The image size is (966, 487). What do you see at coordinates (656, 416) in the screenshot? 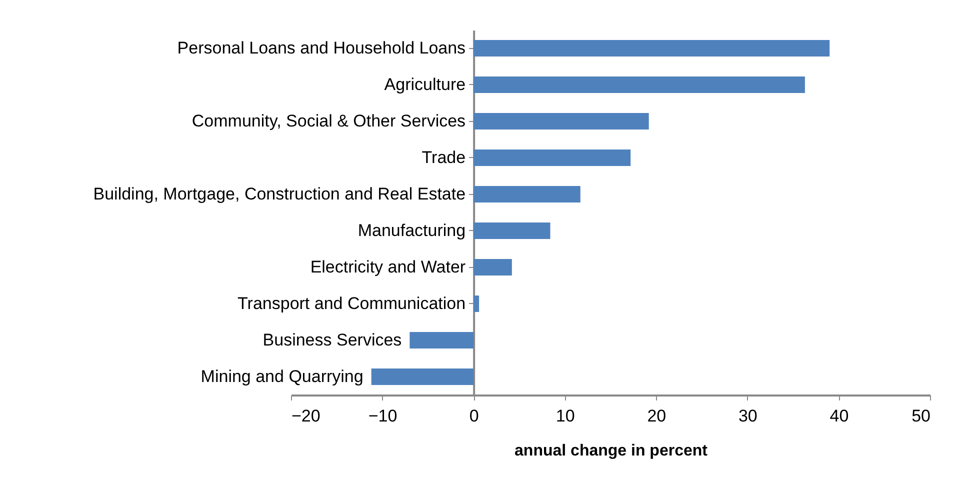
I see `x-tick-label: 20` at bounding box center [656, 416].